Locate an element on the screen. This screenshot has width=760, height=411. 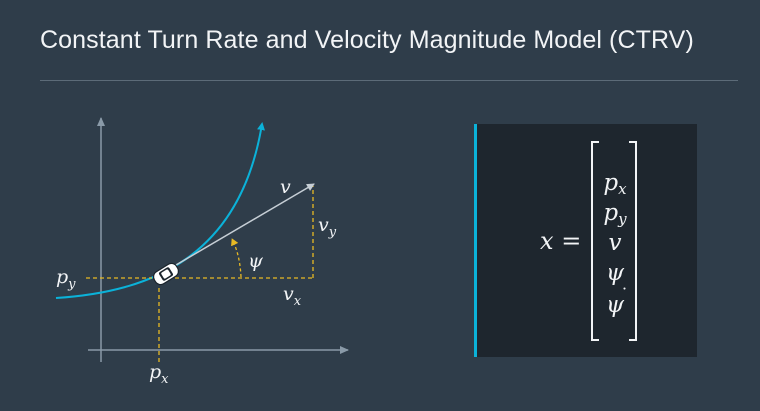
py-label: py is located at coordinates (66, 279).